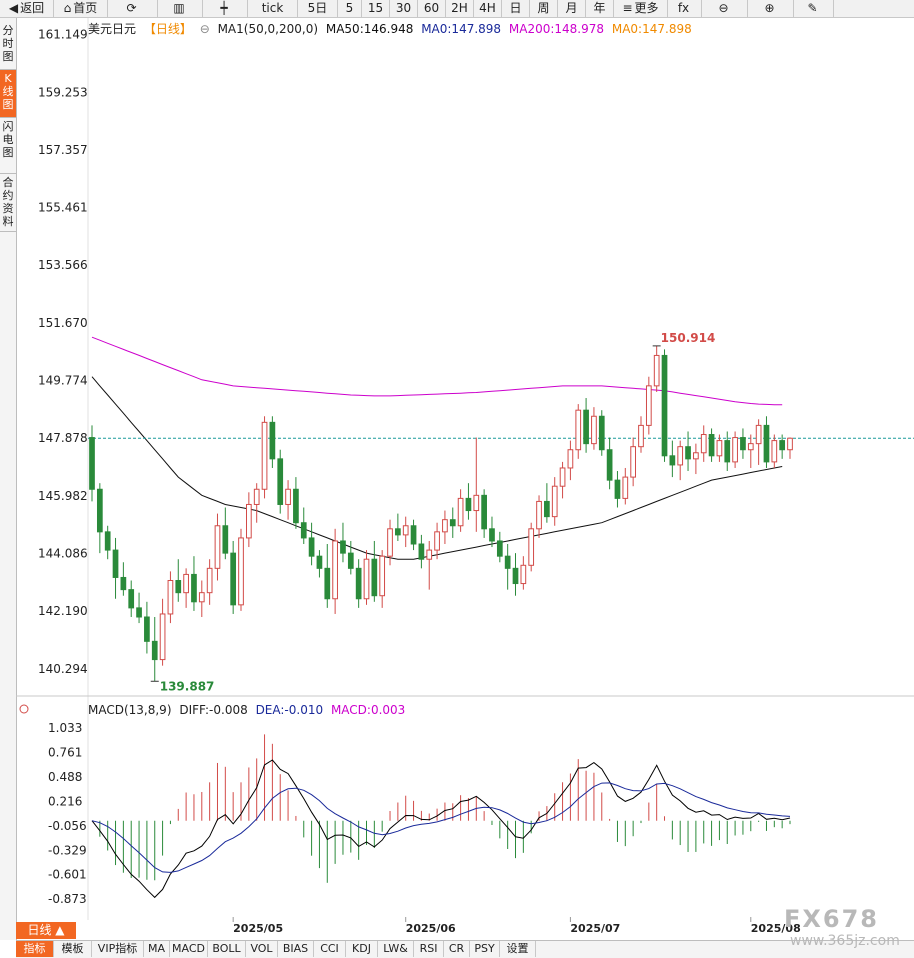  I want to click on indicator-tab-0: 指标, so click(35, 949).